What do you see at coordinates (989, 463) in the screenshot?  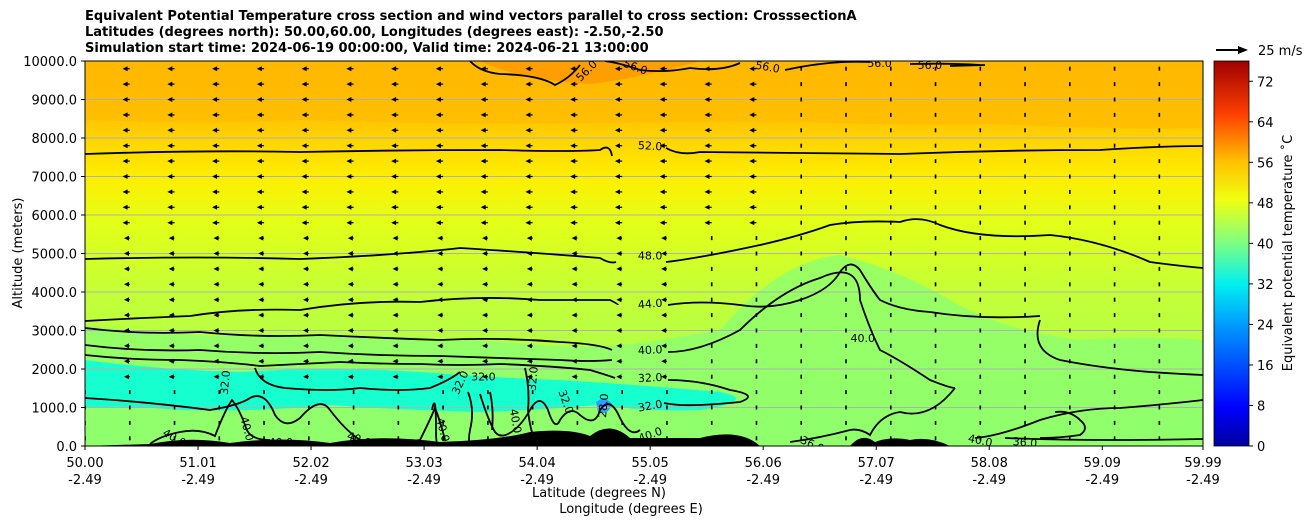 I see `x-tick-label-lat: 58.08` at bounding box center [989, 463].